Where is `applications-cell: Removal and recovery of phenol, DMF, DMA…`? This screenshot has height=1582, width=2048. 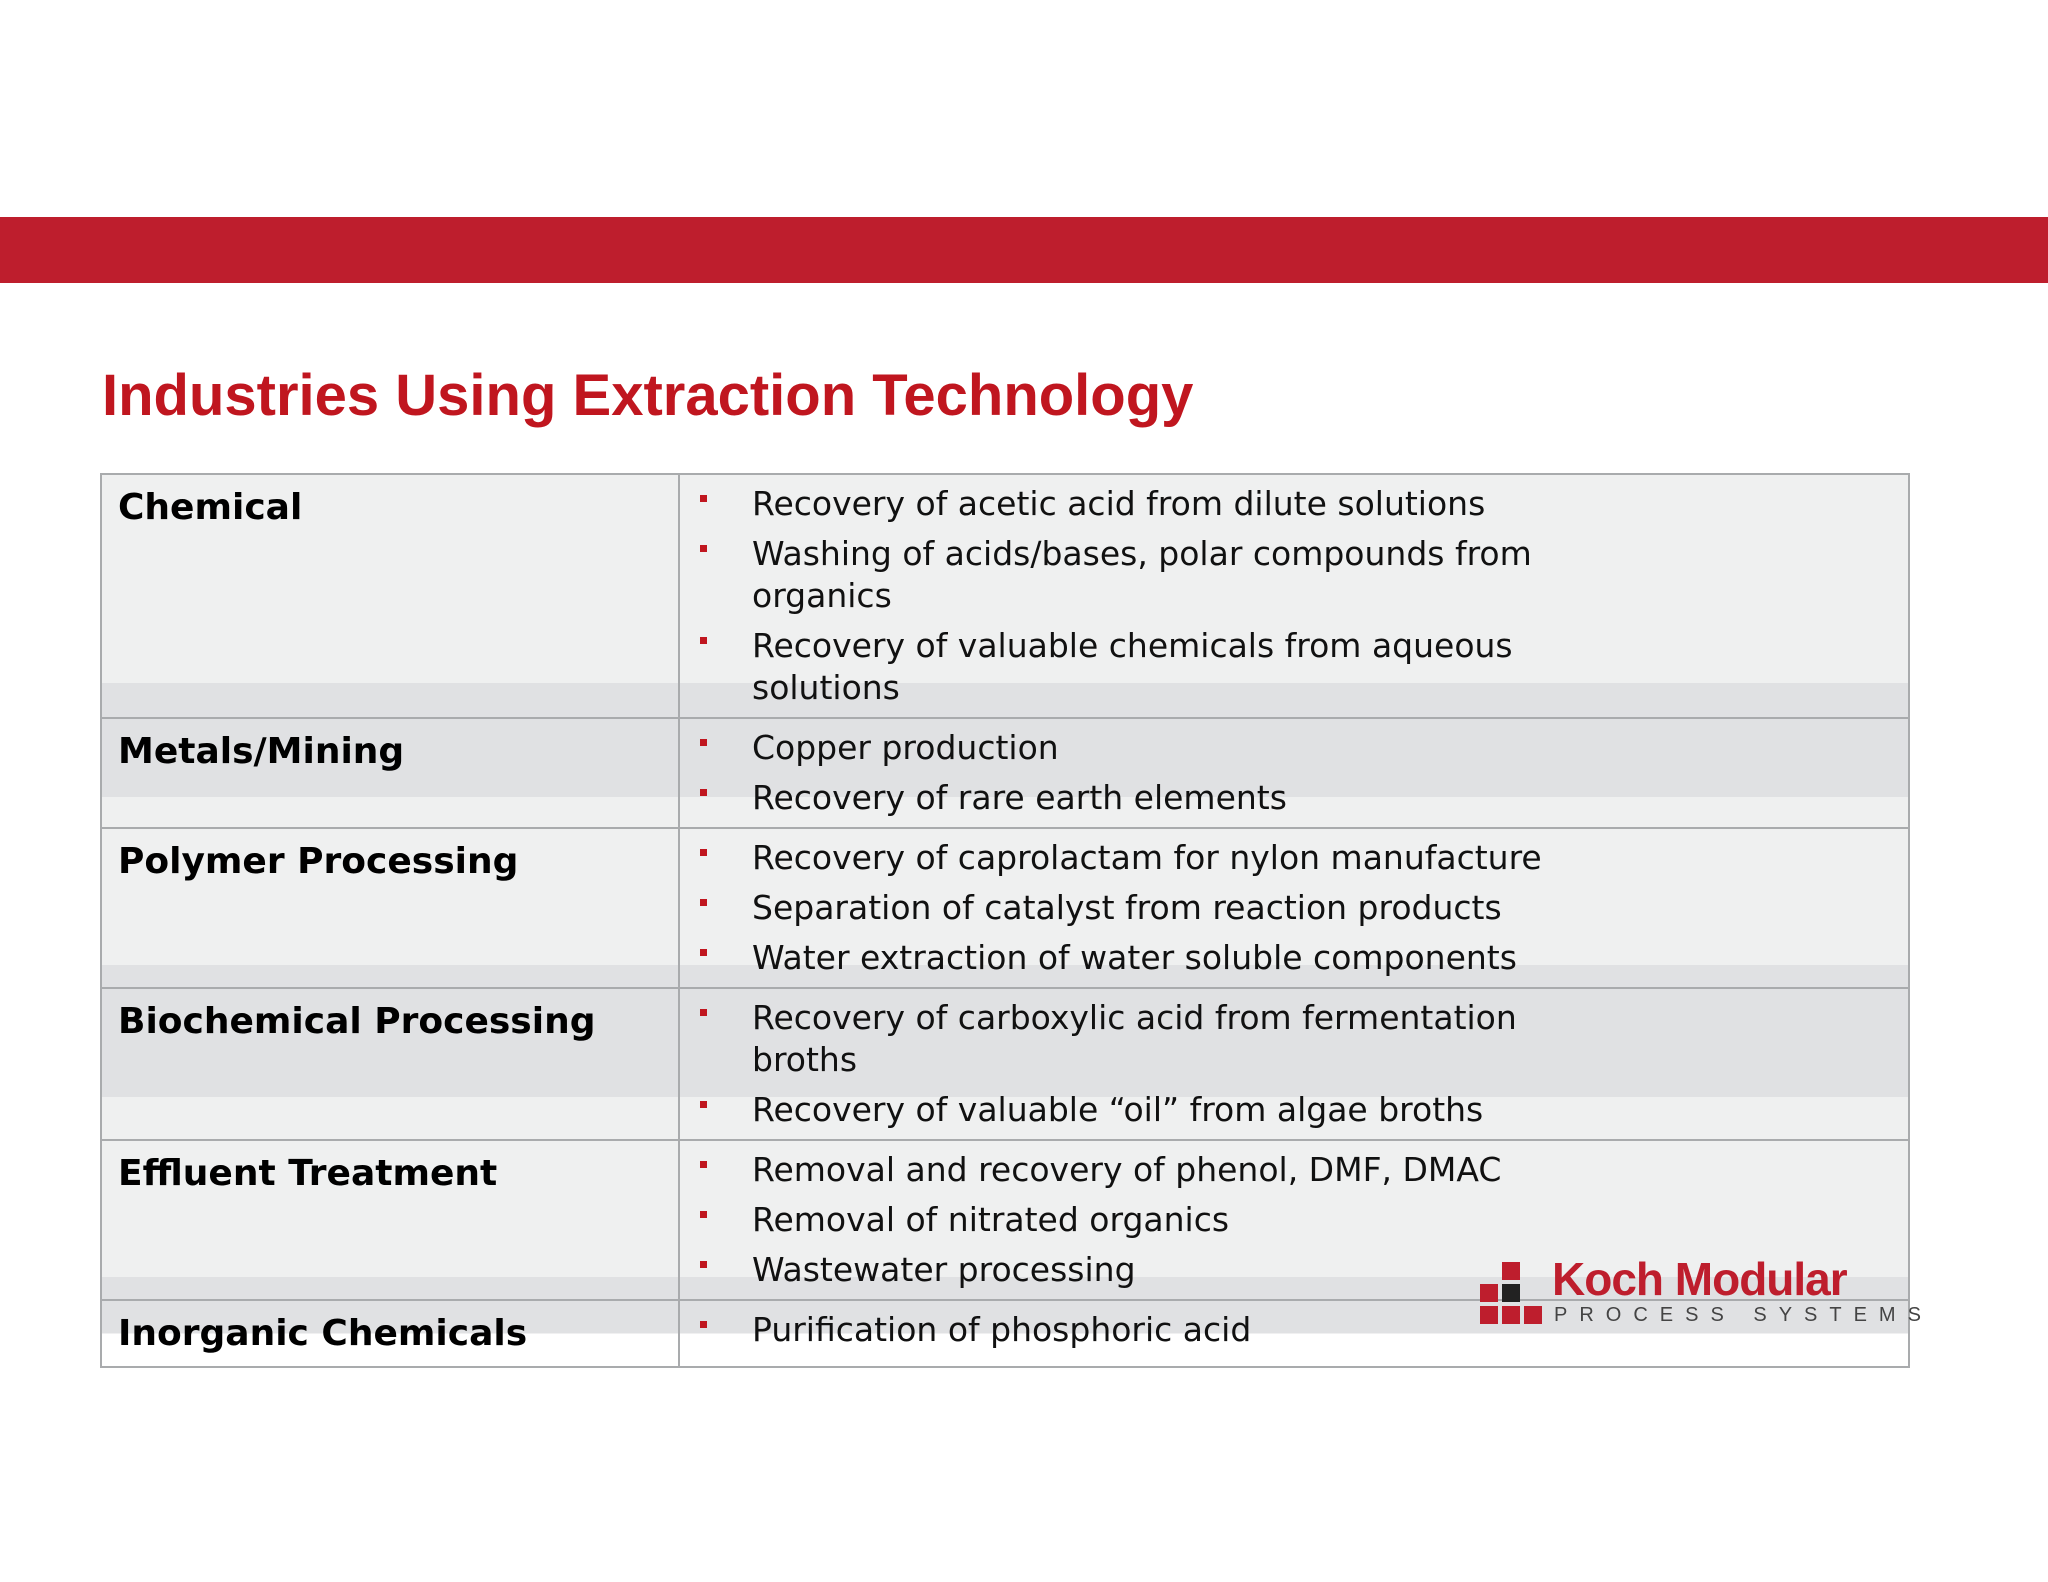 applications-cell: Removal and recovery of phenol, DMF, DMA… is located at coordinates (1294, 1220).